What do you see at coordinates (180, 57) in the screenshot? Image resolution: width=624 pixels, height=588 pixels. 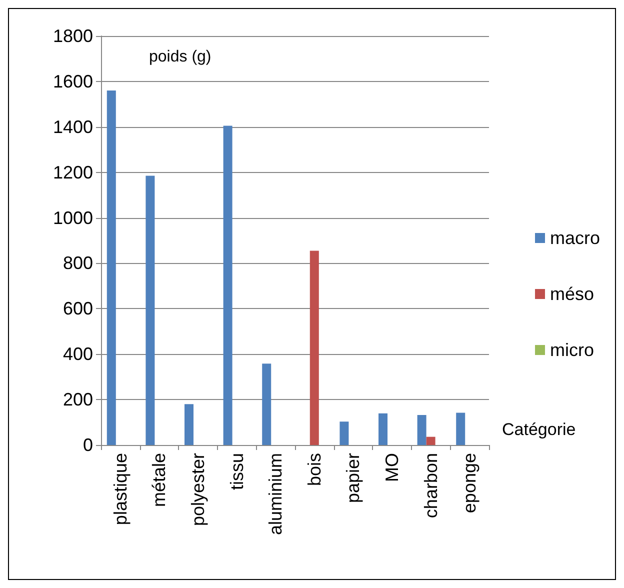 I see `y-axis-title: poids (g)` at bounding box center [180, 57].